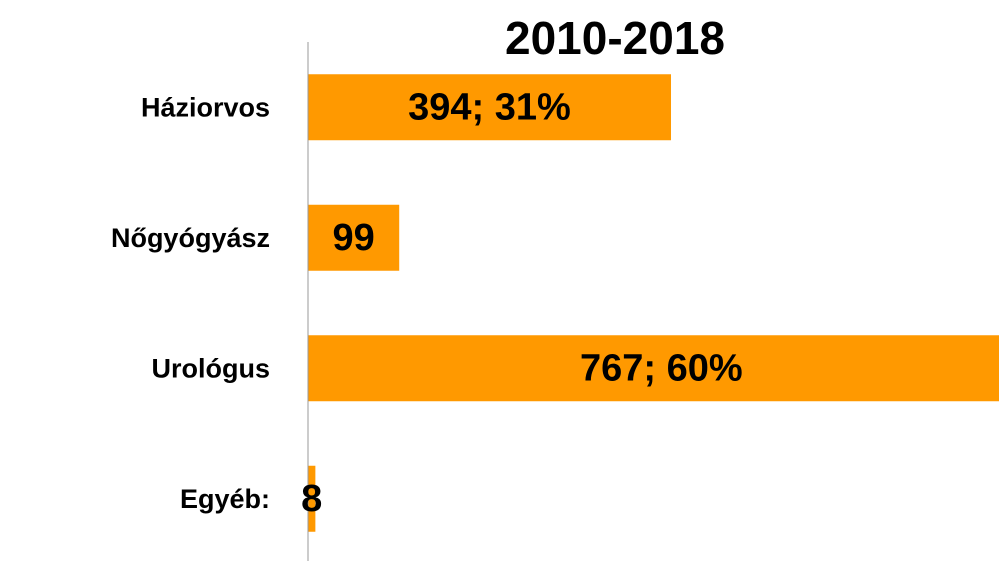 The width and height of the screenshot is (999, 561). I want to click on data-label: 394; 31%, so click(489, 107).